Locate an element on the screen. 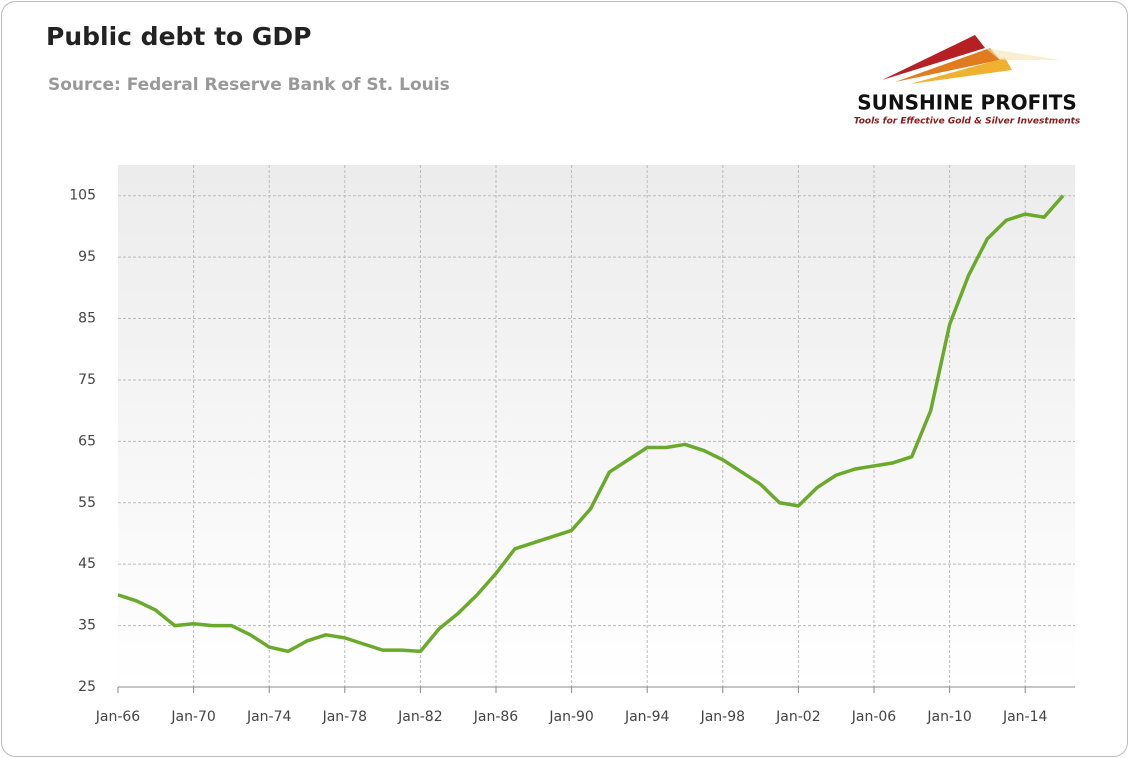 Image resolution: width=1129 pixels, height=758 pixels. x-tick-label: Jan-86 is located at coordinates (496, 717).